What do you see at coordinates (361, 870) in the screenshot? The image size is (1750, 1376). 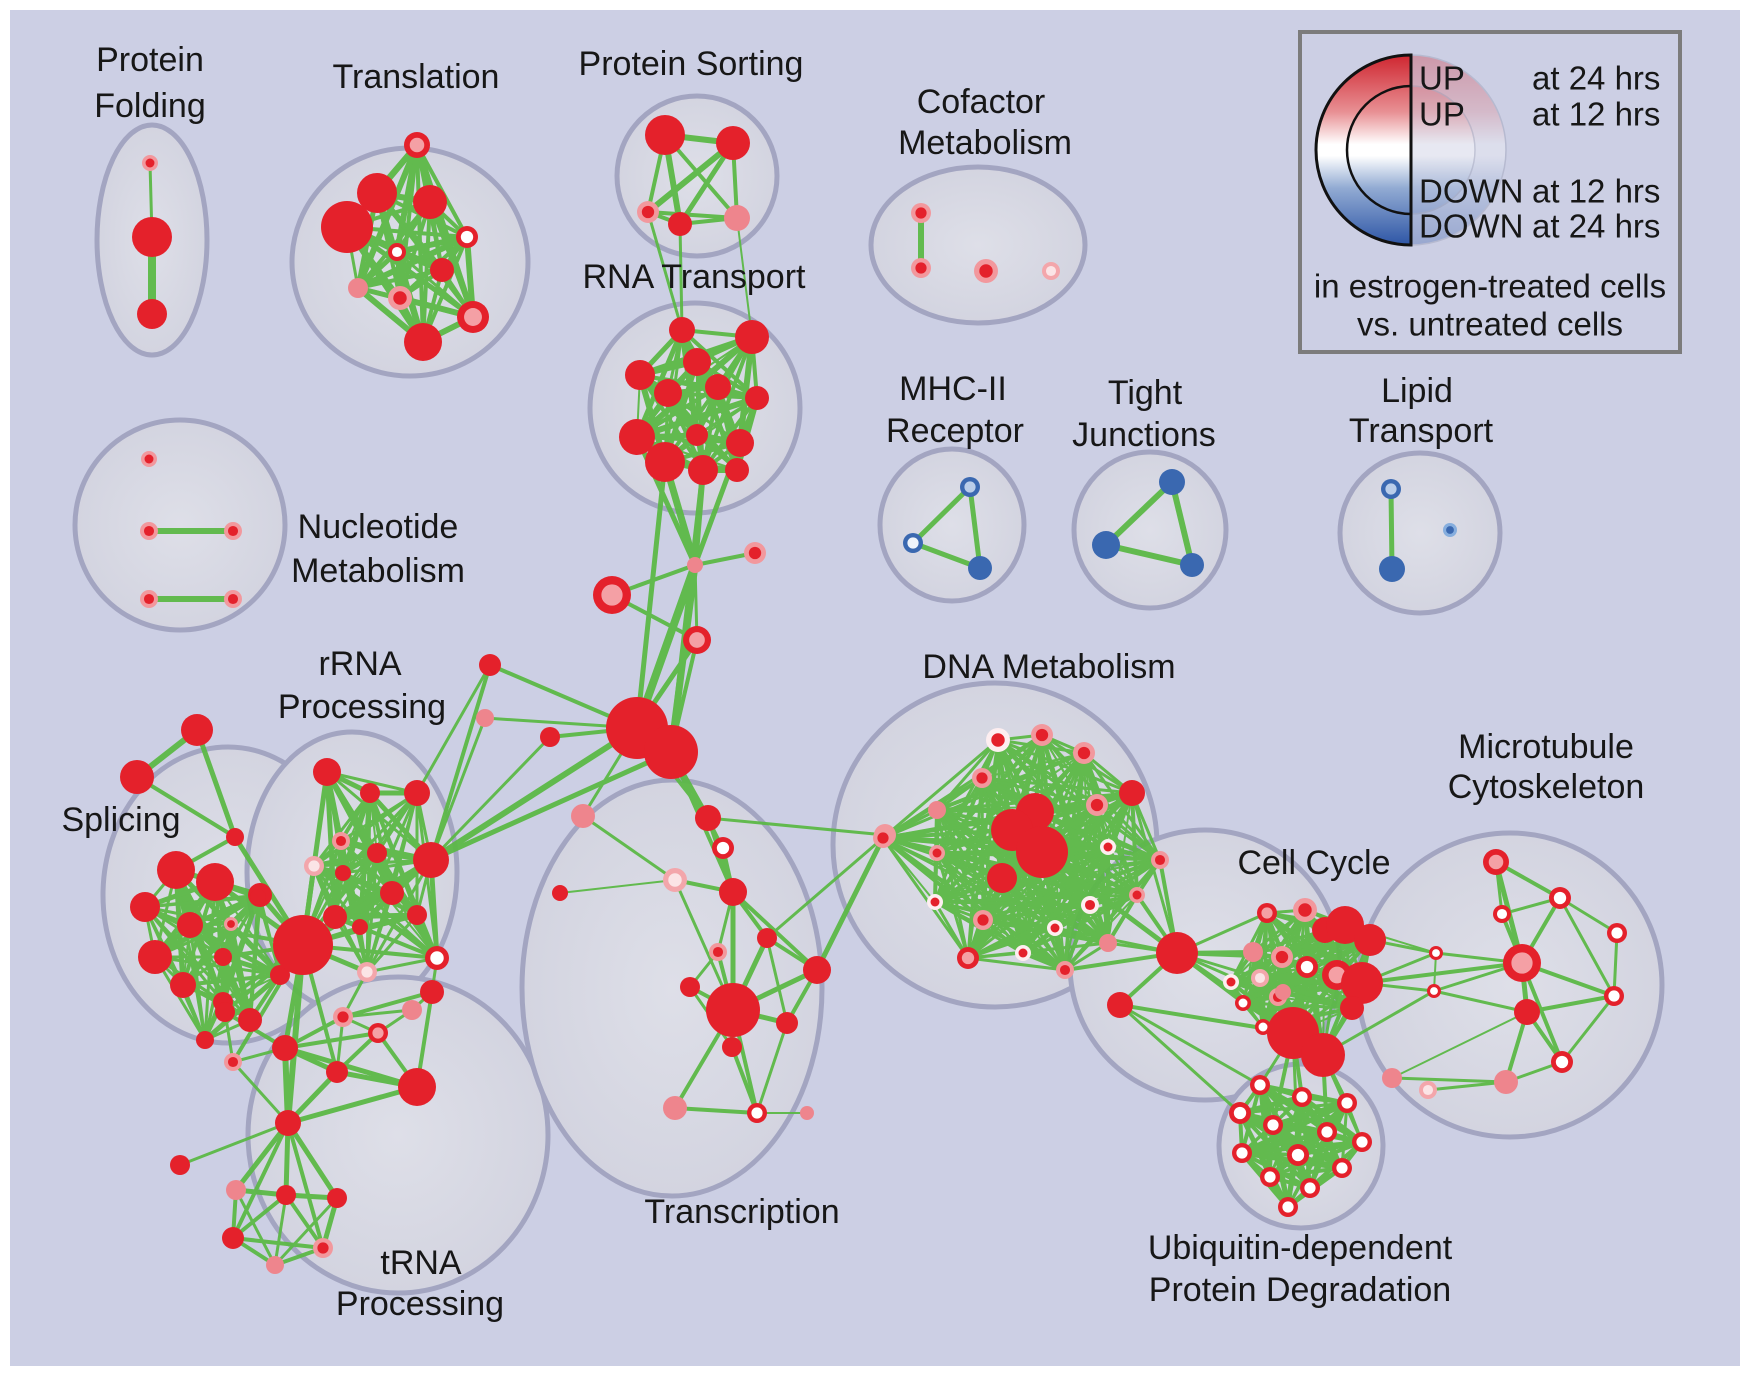 I see `cluster-nodes-rrna-processing` at bounding box center [361, 870].